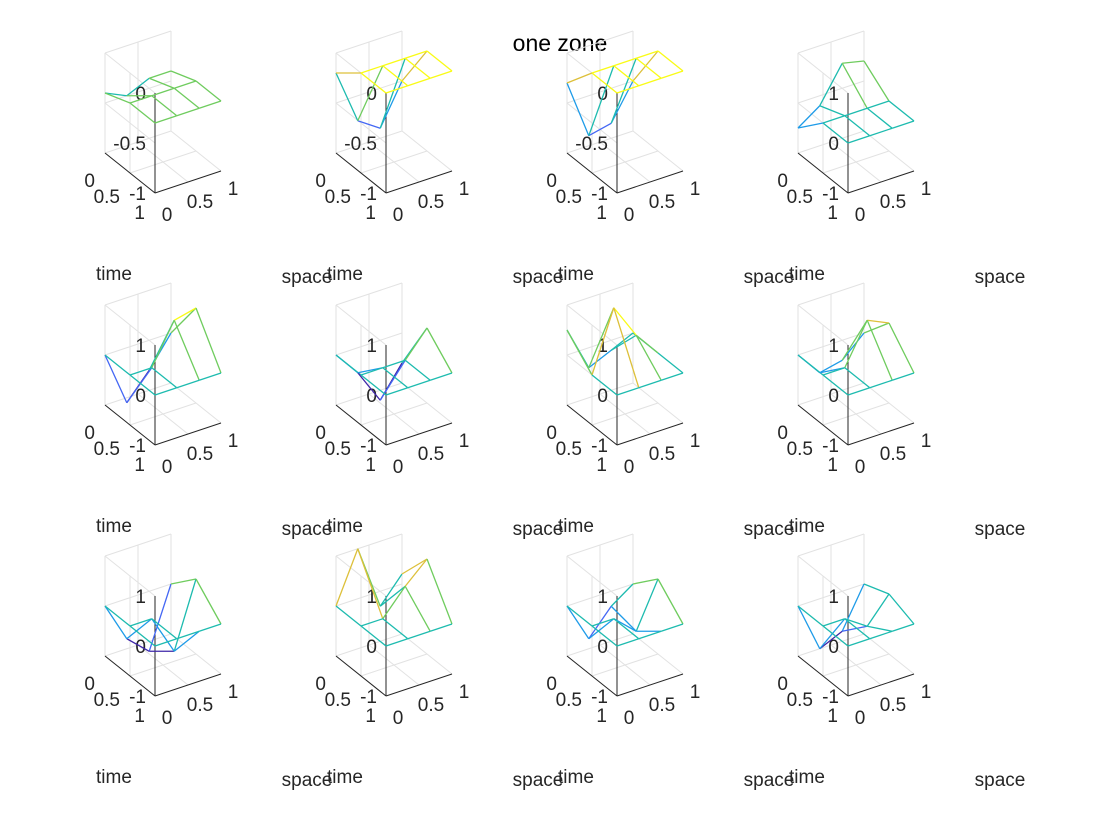 The height and width of the screenshot is (840, 1120). I want to click on x-axis-label: space, so click(769, 529).